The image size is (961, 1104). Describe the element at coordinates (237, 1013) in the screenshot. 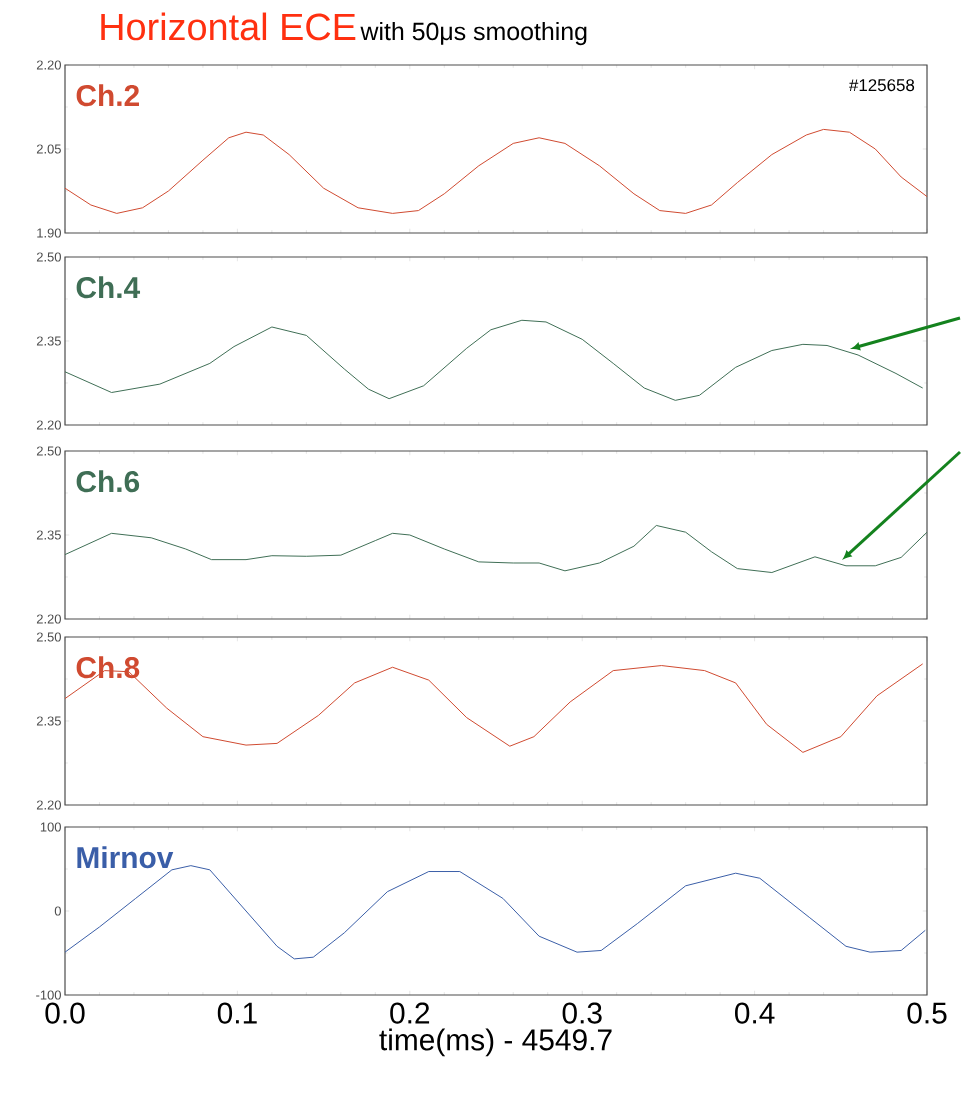

I see `x-tick-label: 0.1` at that location.